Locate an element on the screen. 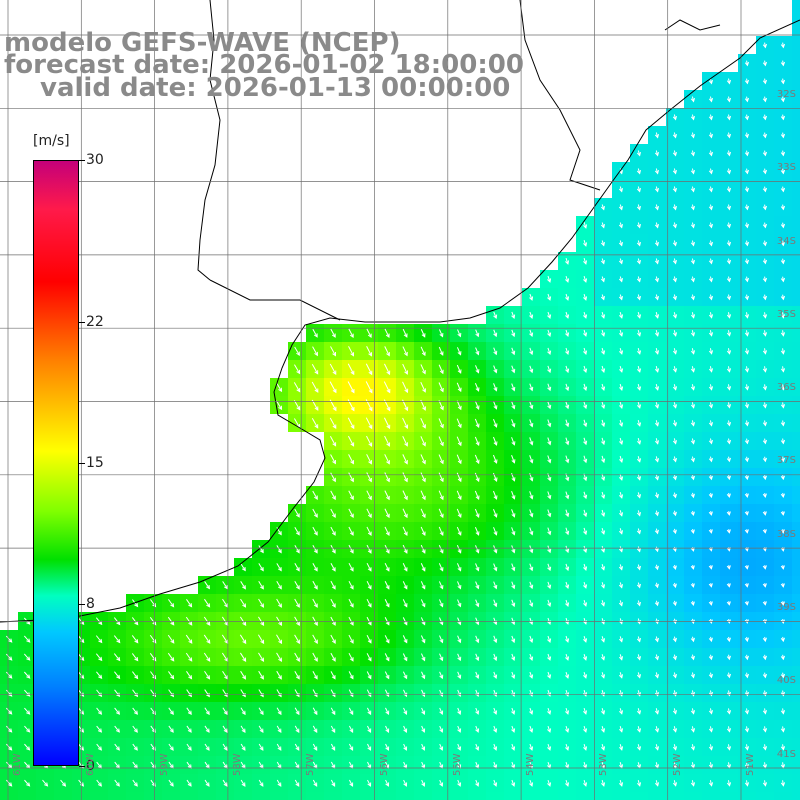  border-line is located at coordinates (692, 25).